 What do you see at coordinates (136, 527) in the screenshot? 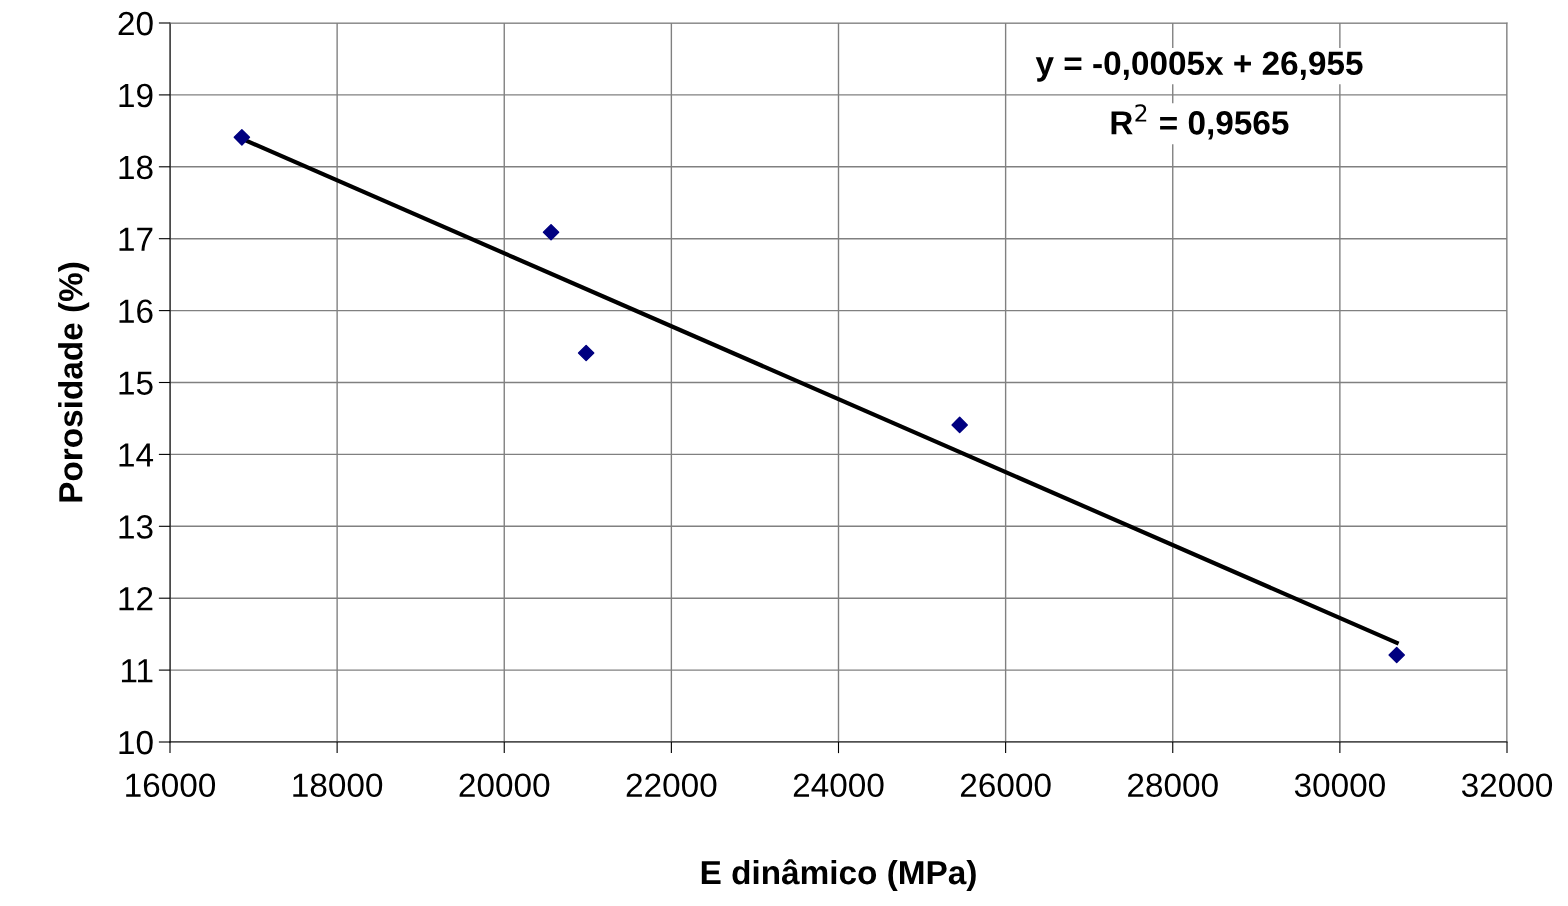
I see `y-tick-label: 13` at bounding box center [136, 527].